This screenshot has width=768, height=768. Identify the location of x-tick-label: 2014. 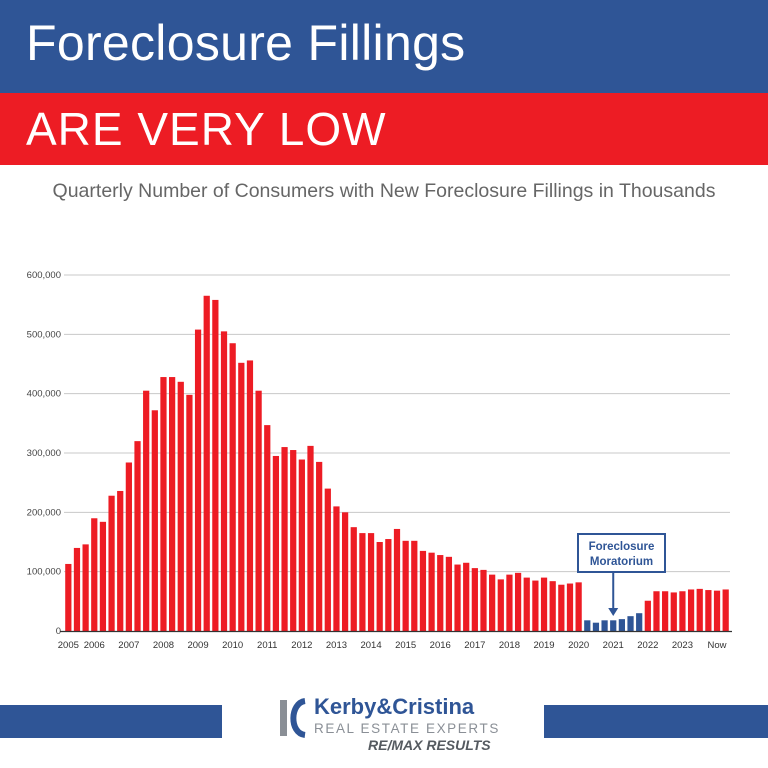
(370, 645).